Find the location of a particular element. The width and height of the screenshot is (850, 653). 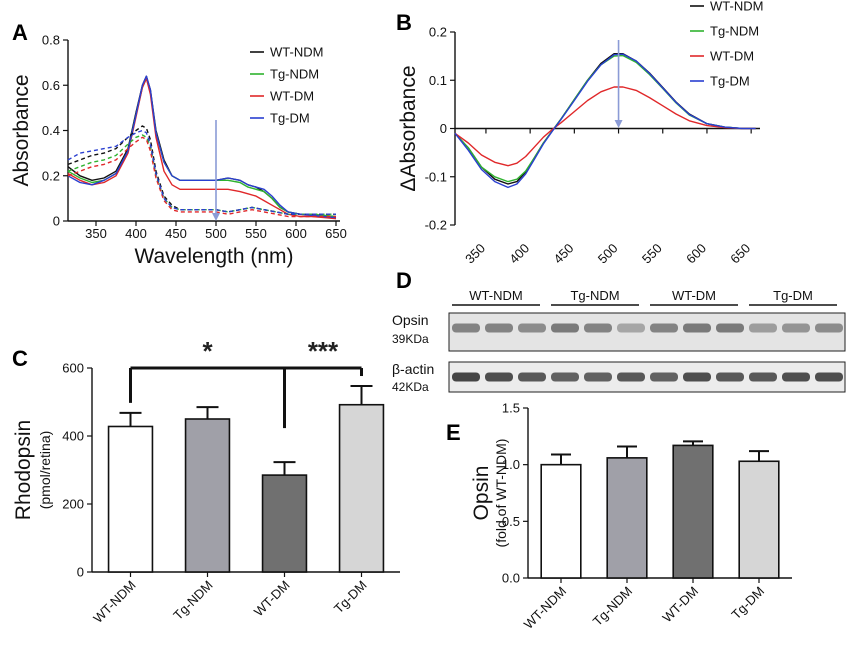

blot-row-kda-opsin: 39KDa is located at coordinates (410, 339).